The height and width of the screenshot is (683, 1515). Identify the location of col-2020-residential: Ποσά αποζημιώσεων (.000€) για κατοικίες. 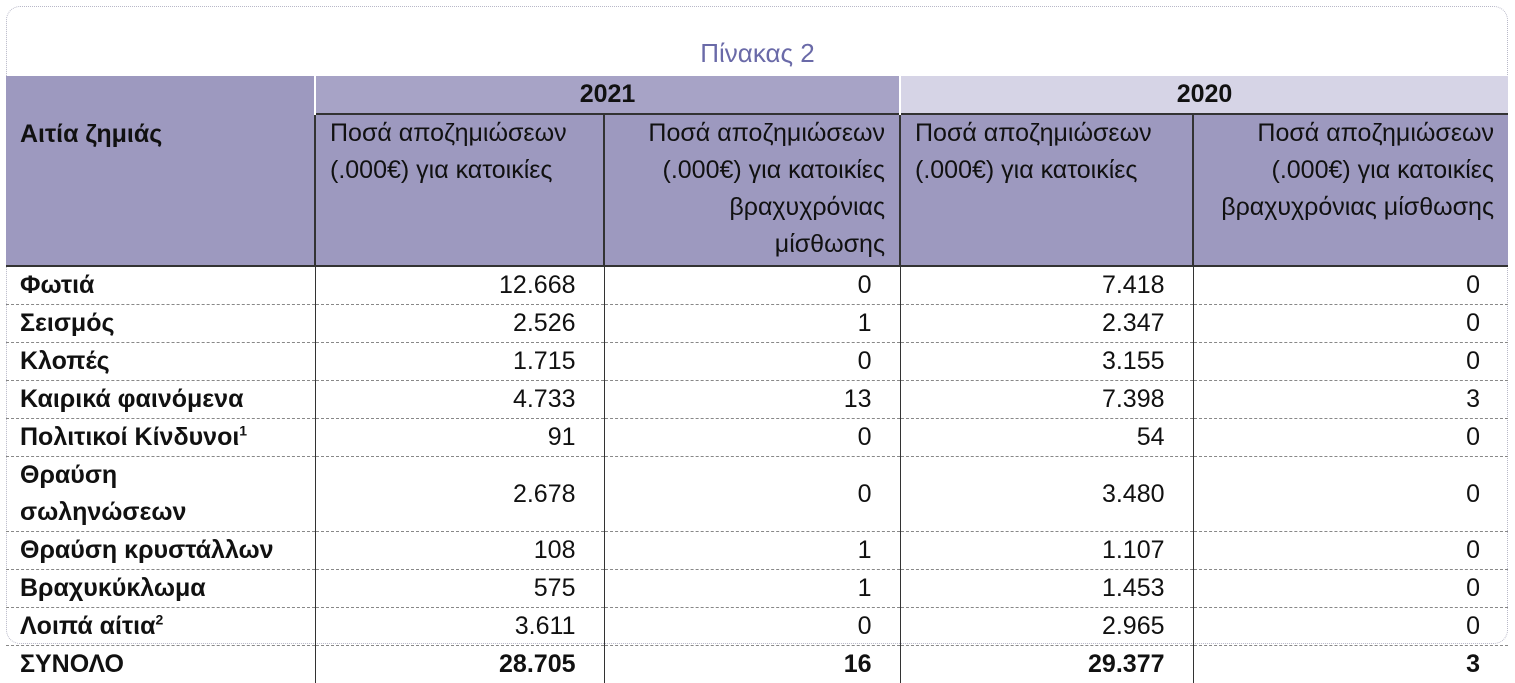
(1046, 190).